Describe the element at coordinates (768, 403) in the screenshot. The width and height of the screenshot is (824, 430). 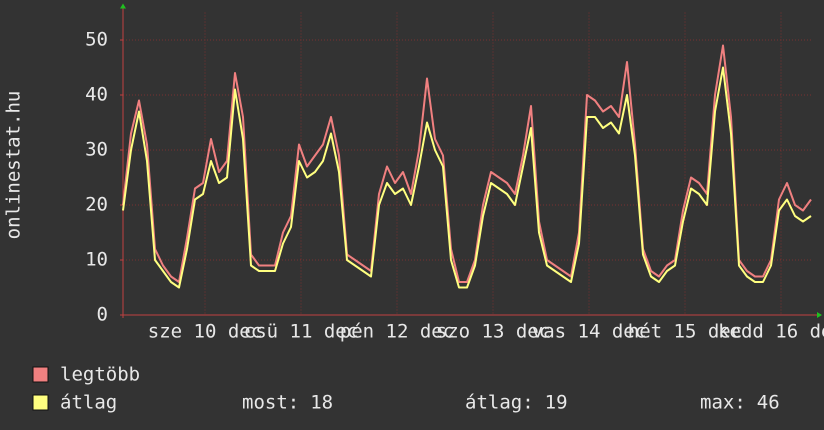
I see `stat-value: 46` at that location.